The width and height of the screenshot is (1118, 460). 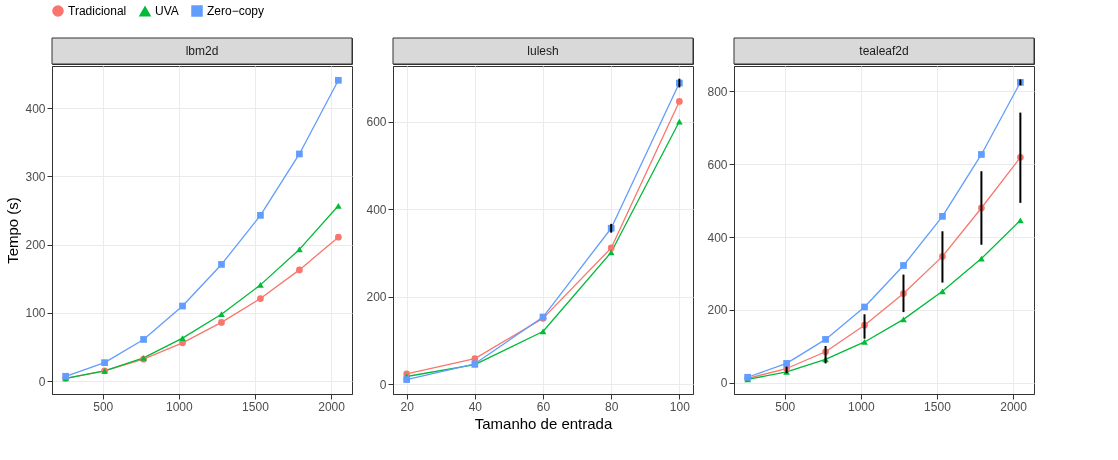 I want to click on x-tick-label: 20, so click(x=407, y=406).